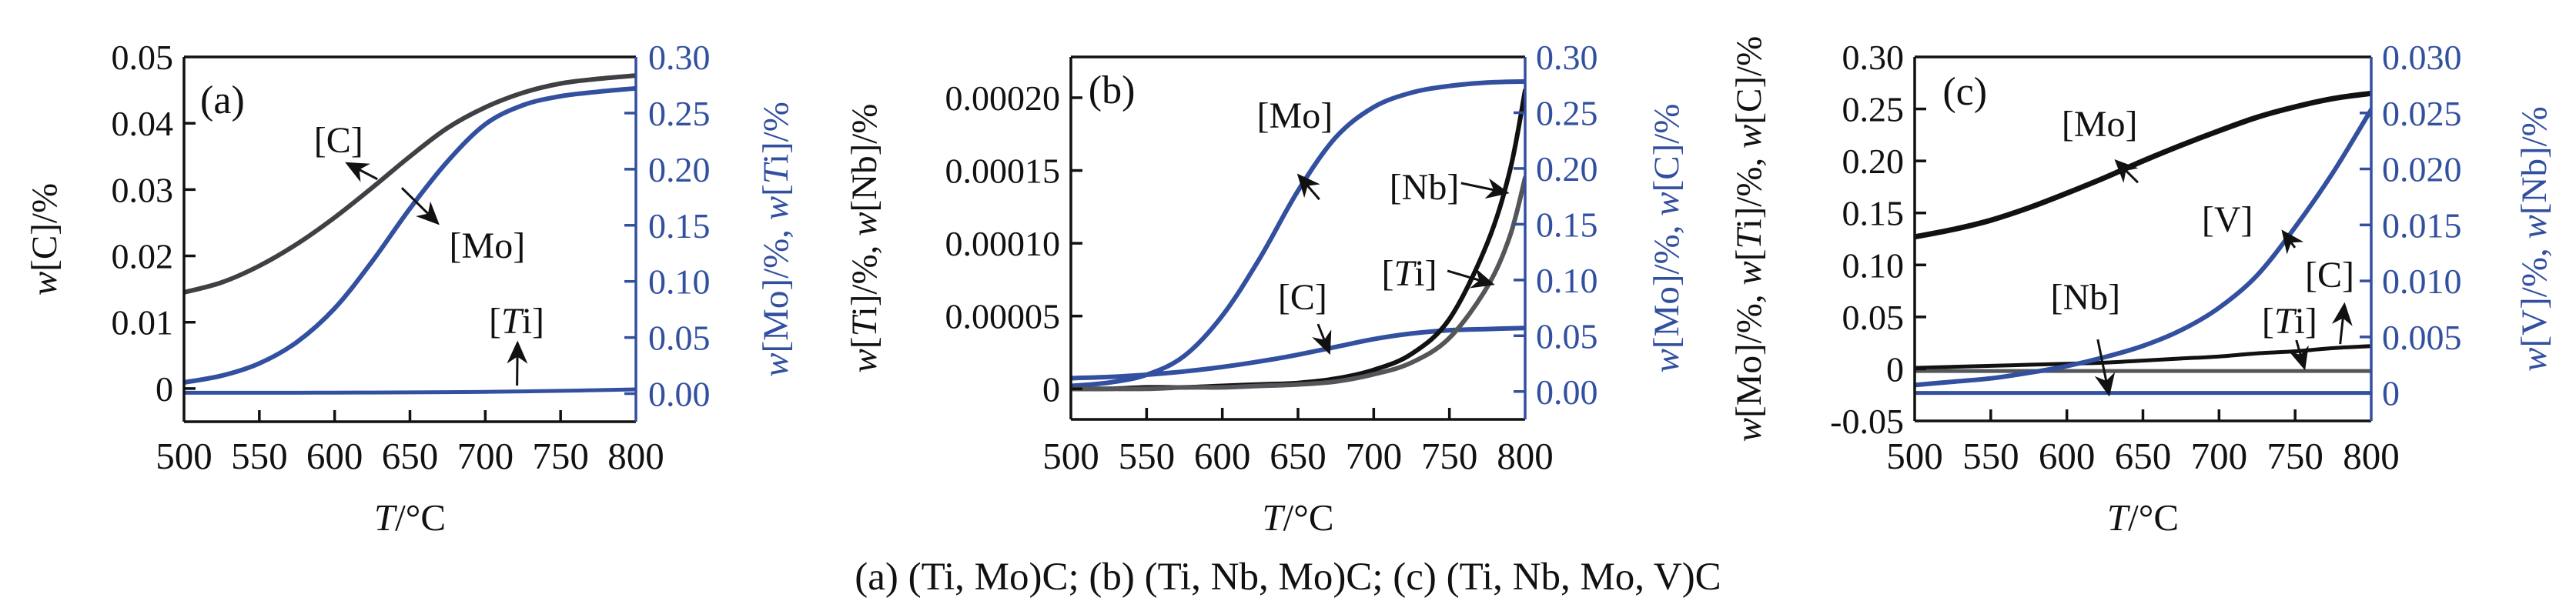 Image resolution: width=2576 pixels, height=601 pixels. I want to click on chart-b-xtick-label: 550, so click(1148, 456).